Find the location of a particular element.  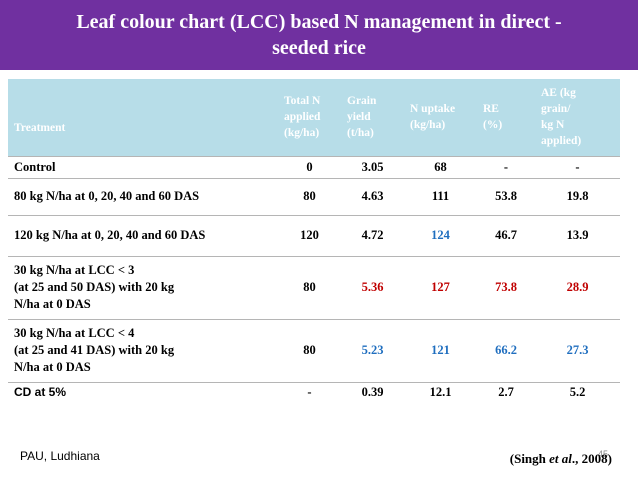

header-treatment: Treatment is located at coordinates (143, 118).